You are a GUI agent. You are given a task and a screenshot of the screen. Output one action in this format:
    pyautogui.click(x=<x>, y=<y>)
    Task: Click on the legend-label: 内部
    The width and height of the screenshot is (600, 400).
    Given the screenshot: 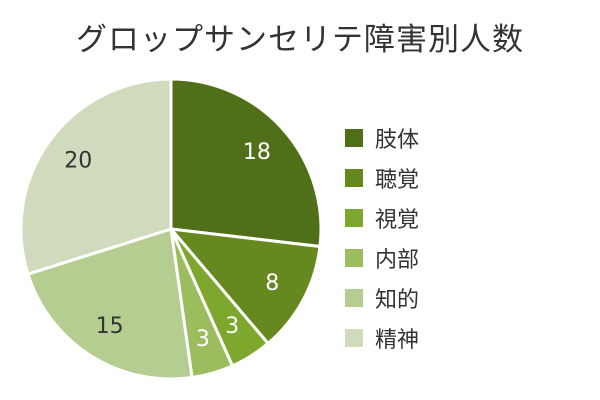 What is the action you would take?
    pyautogui.click(x=397, y=260)
    